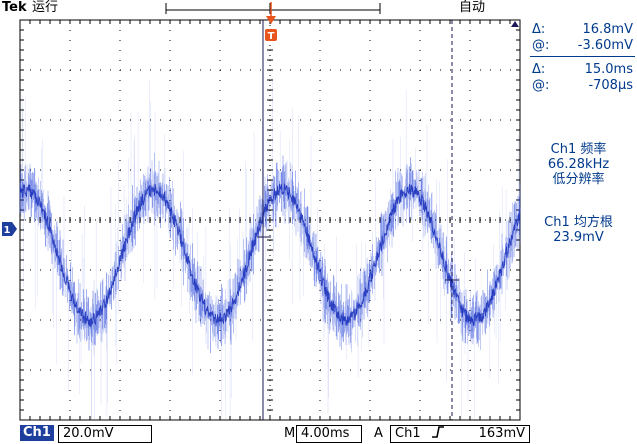  What do you see at coordinates (578, 237) in the screenshot?
I see `rms-measurement-value: 23.9mV` at bounding box center [578, 237].